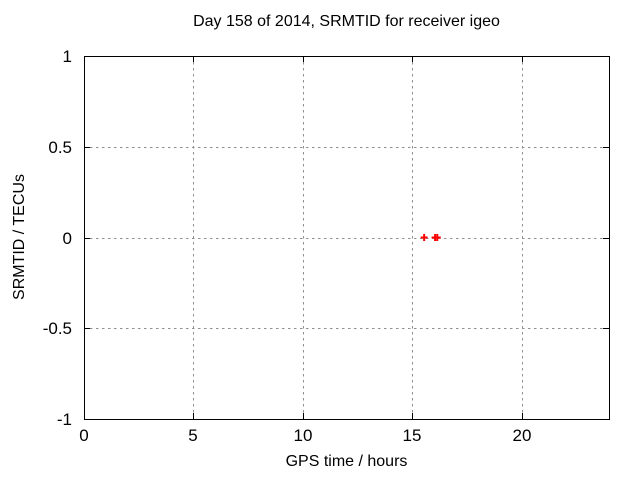 The width and height of the screenshot is (640, 480). I want to click on y-tick-label: -0.5, so click(57, 328).